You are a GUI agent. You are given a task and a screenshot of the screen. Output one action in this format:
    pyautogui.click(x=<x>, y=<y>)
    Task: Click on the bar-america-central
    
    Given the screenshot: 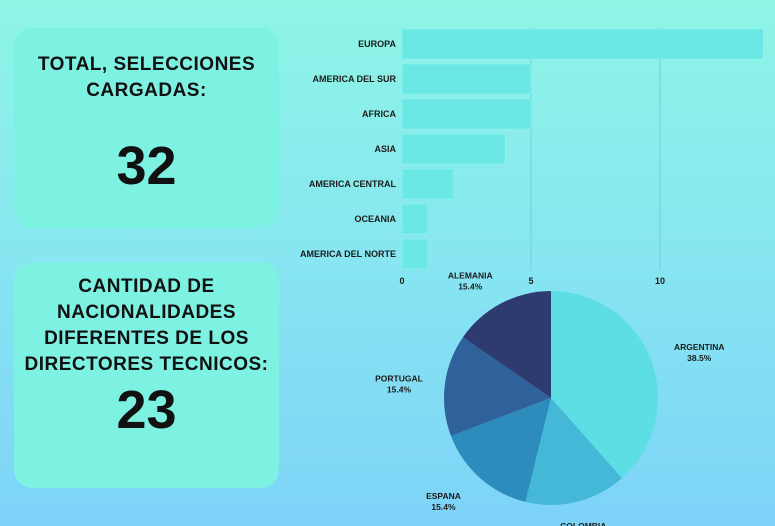 What is the action you would take?
    pyautogui.click(x=427, y=184)
    